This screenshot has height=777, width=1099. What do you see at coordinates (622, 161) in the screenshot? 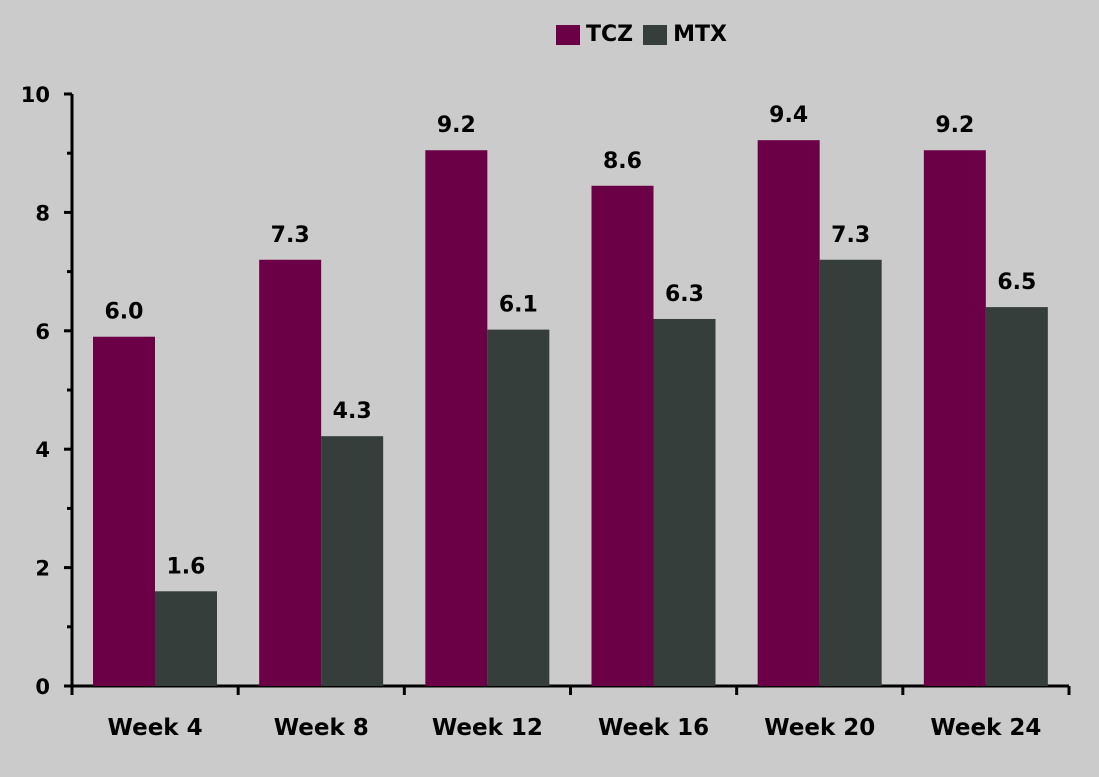
I see `data-label-tcz: 8.6` at bounding box center [622, 161].